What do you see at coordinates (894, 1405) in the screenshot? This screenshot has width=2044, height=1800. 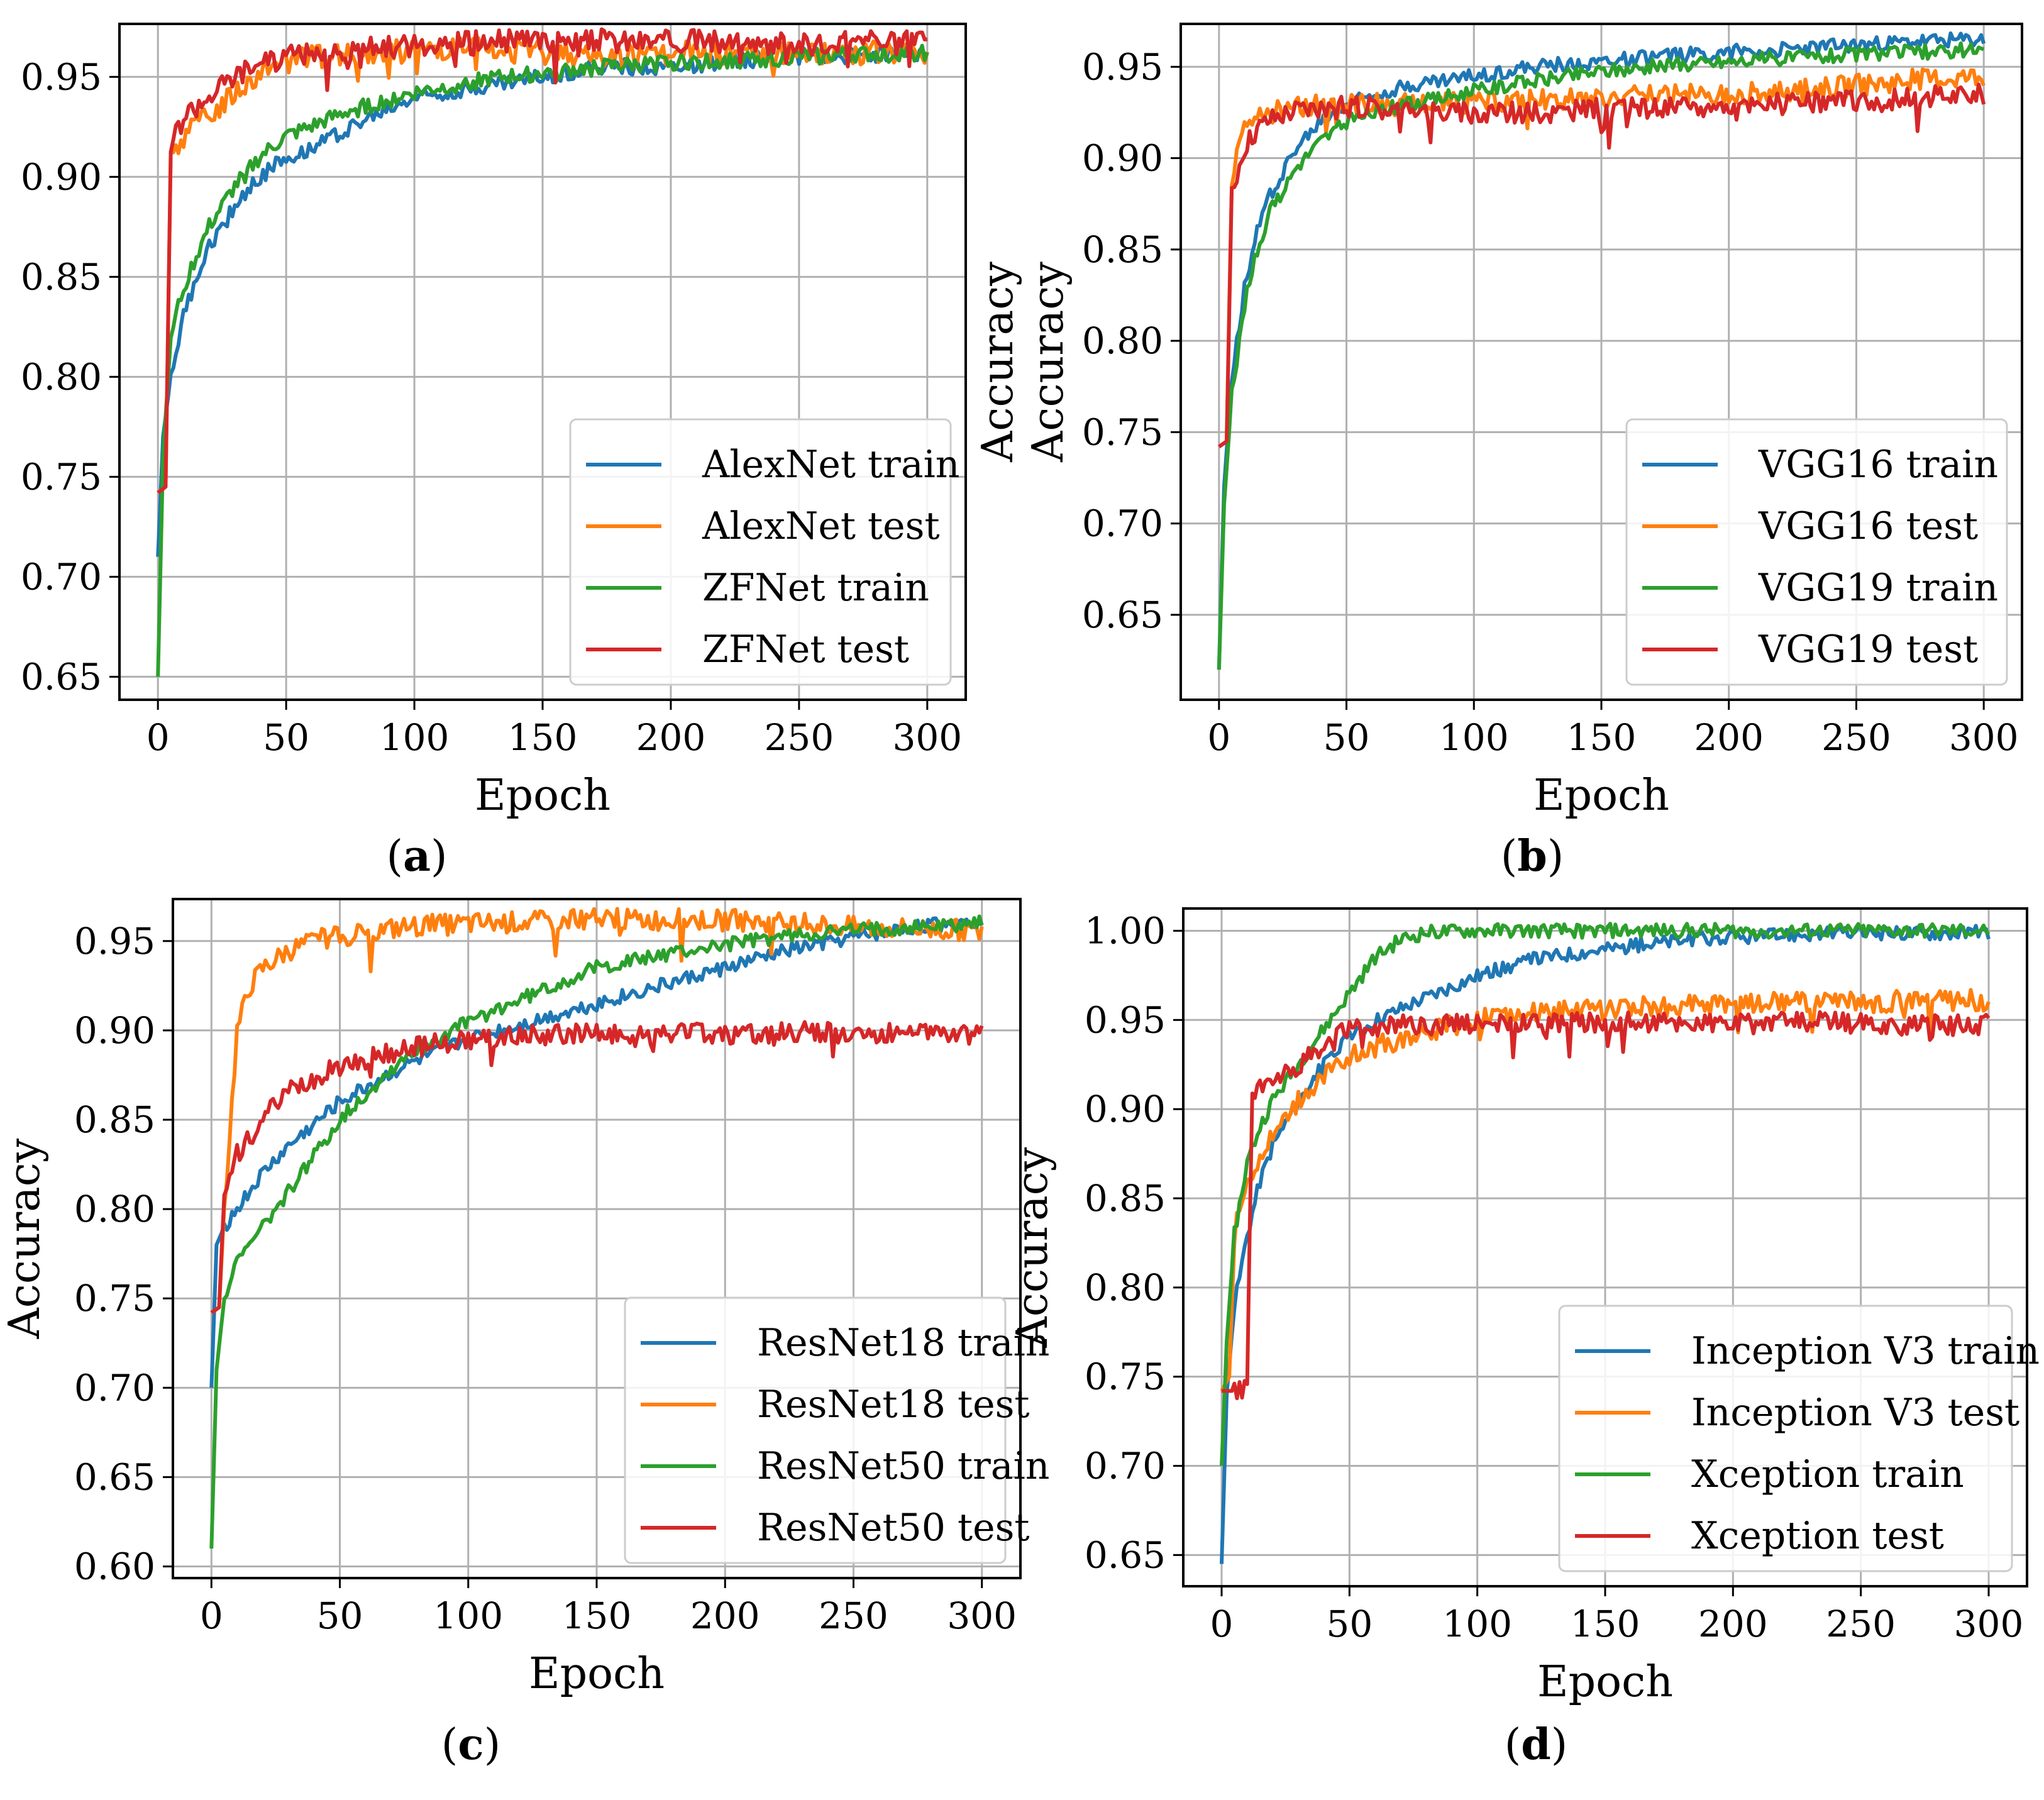 I see `legend-label: ResNet18 test` at bounding box center [894, 1405].